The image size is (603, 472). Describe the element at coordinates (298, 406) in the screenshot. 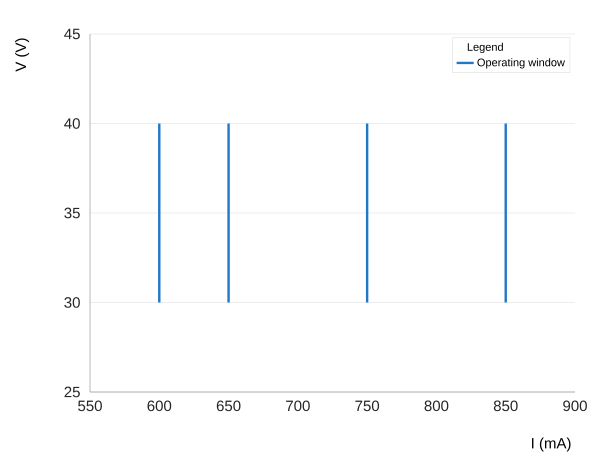

I see `x-tick-label: 700` at that location.